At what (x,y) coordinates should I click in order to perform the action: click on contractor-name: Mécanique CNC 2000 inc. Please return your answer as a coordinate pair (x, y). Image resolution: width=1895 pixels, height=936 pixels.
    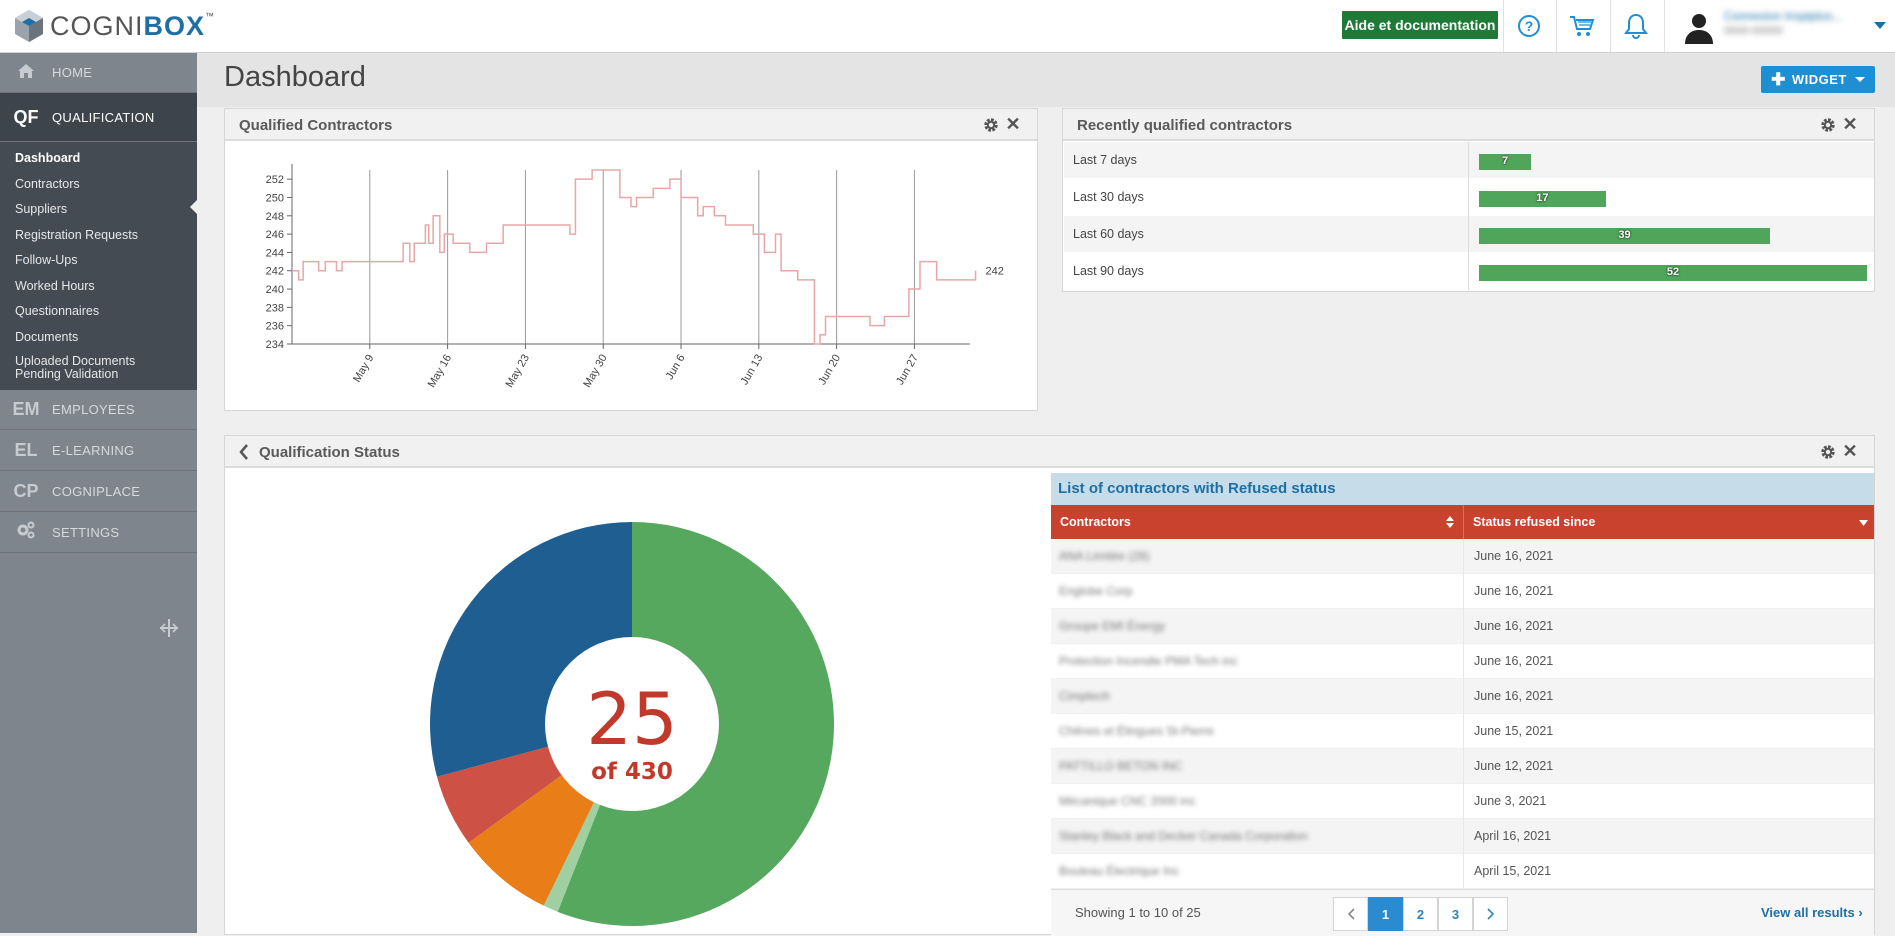
    Looking at the image, I should click on (1127, 801).